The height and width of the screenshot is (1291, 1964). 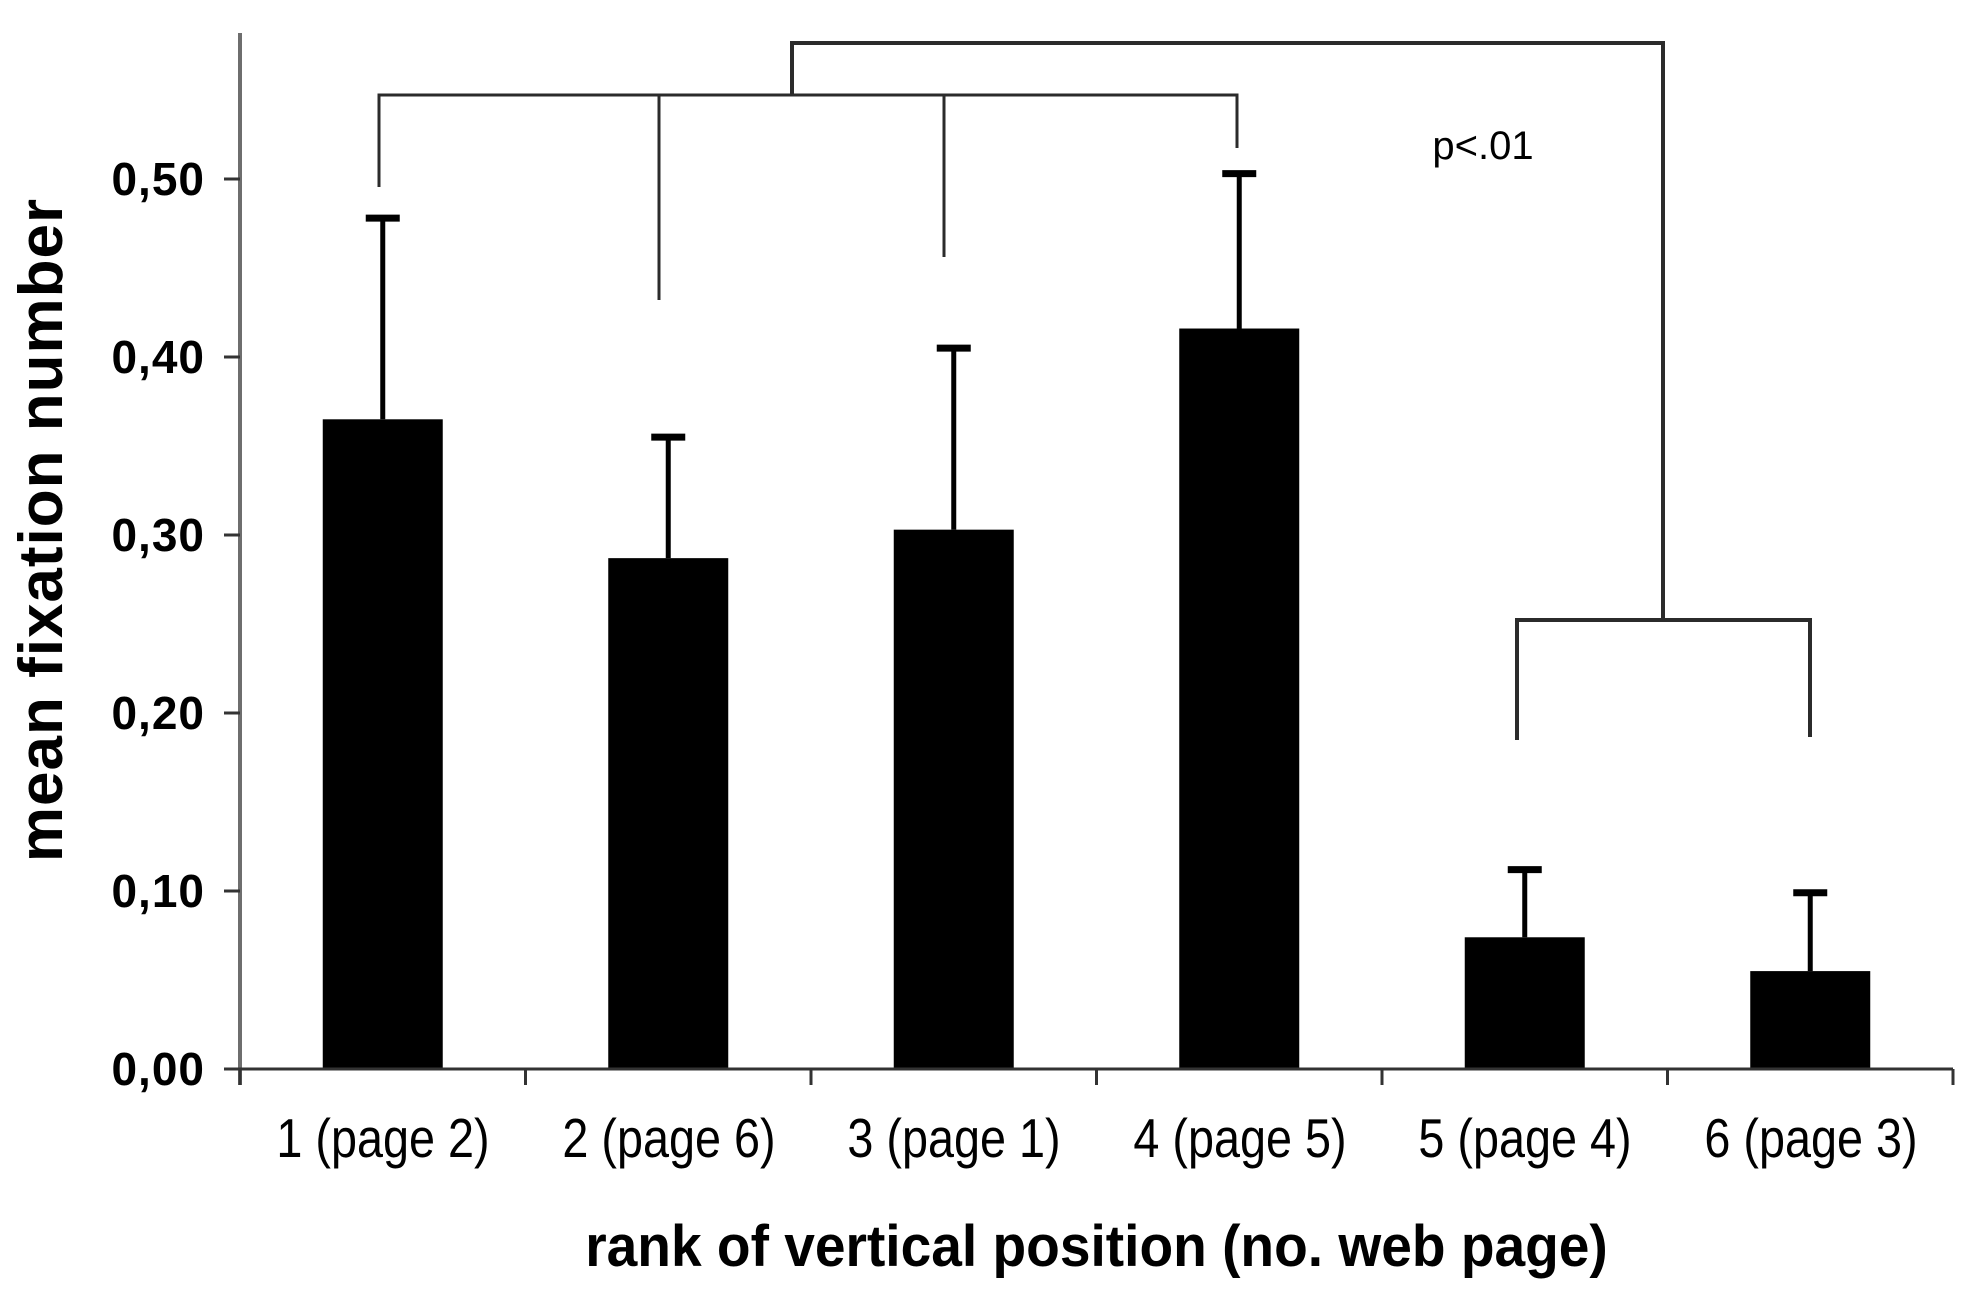 What do you see at coordinates (1811, 1138) in the screenshot?
I see `x-category-label-6: 6 (page 3)` at bounding box center [1811, 1138].